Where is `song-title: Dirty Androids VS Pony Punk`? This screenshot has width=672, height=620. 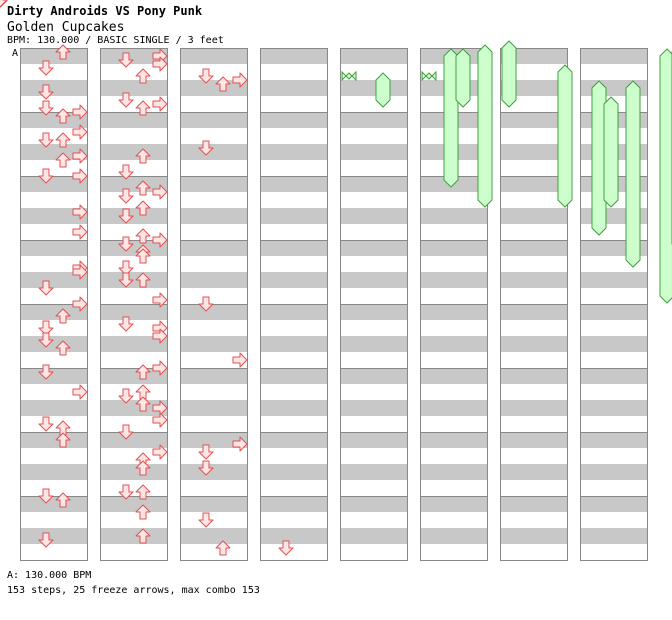
song-title: Dirty Androids VS Pony Punk is located at coordinates (105, 11).